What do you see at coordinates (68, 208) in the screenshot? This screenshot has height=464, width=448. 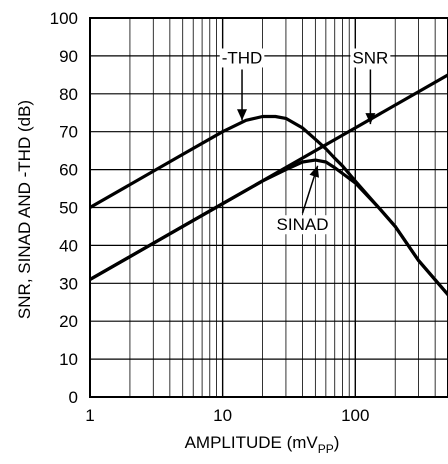 I see `y-tick-label: 50` at bounding box center [68, 208].